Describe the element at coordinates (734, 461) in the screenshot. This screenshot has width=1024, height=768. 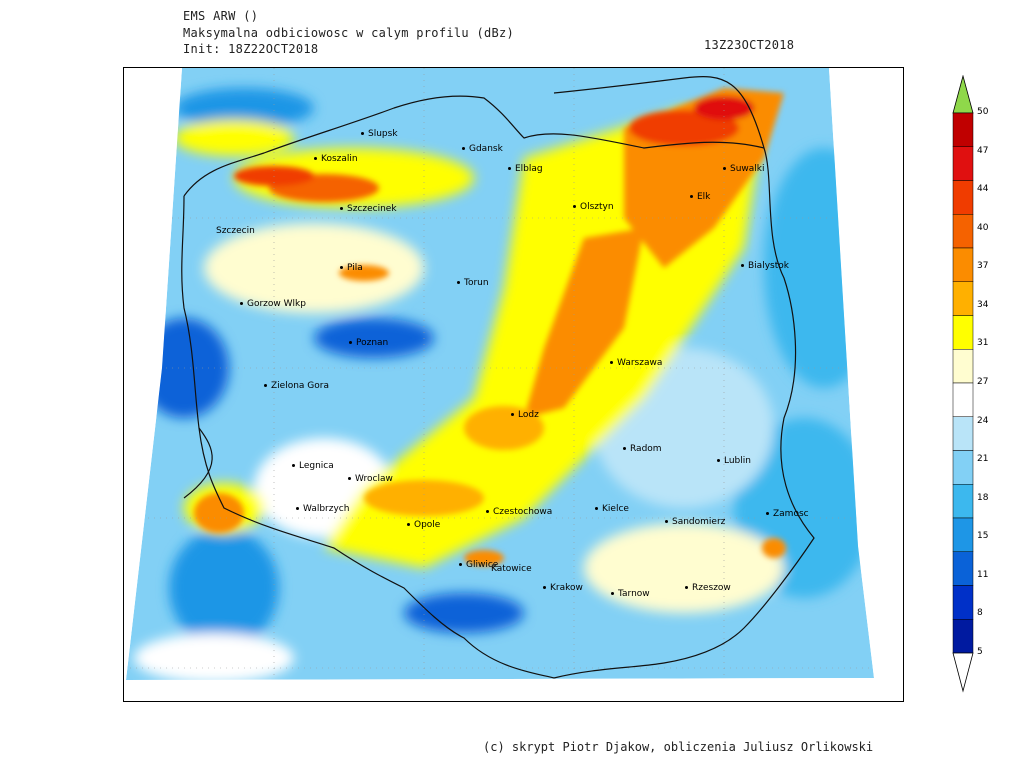
I see `city-label: Lublin` at that location.